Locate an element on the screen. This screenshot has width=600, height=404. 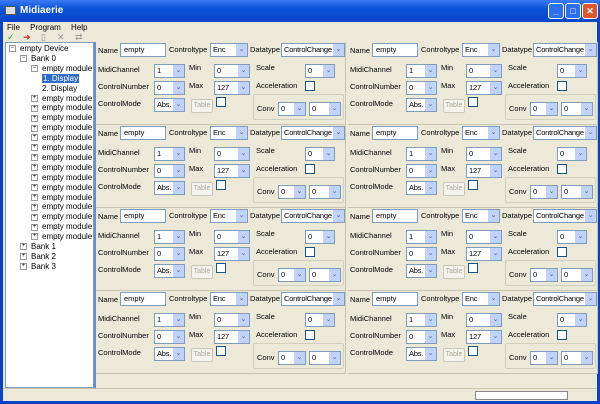
menu-program: Program is located at coordinates (45, 27).